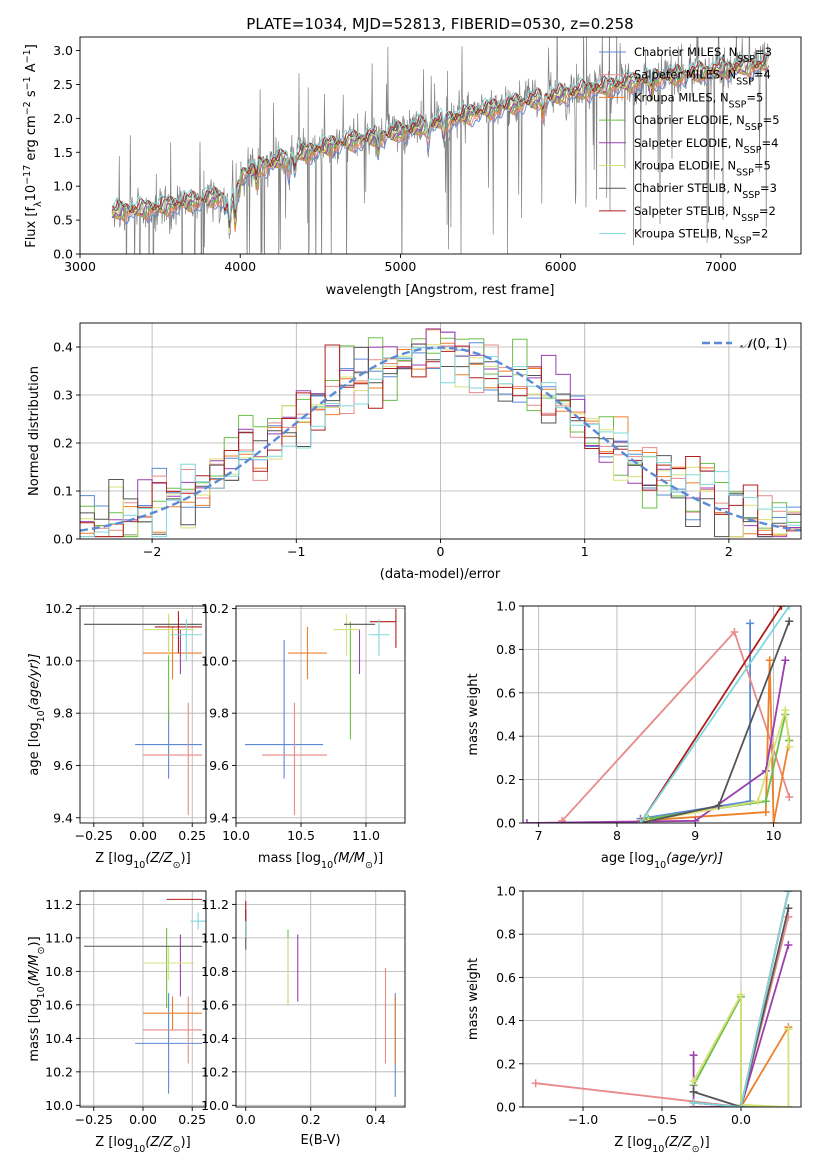  Describe the element at coordinates (246, 1119) in the screenshot. I see `x-tick-label: 0.0` at that location.